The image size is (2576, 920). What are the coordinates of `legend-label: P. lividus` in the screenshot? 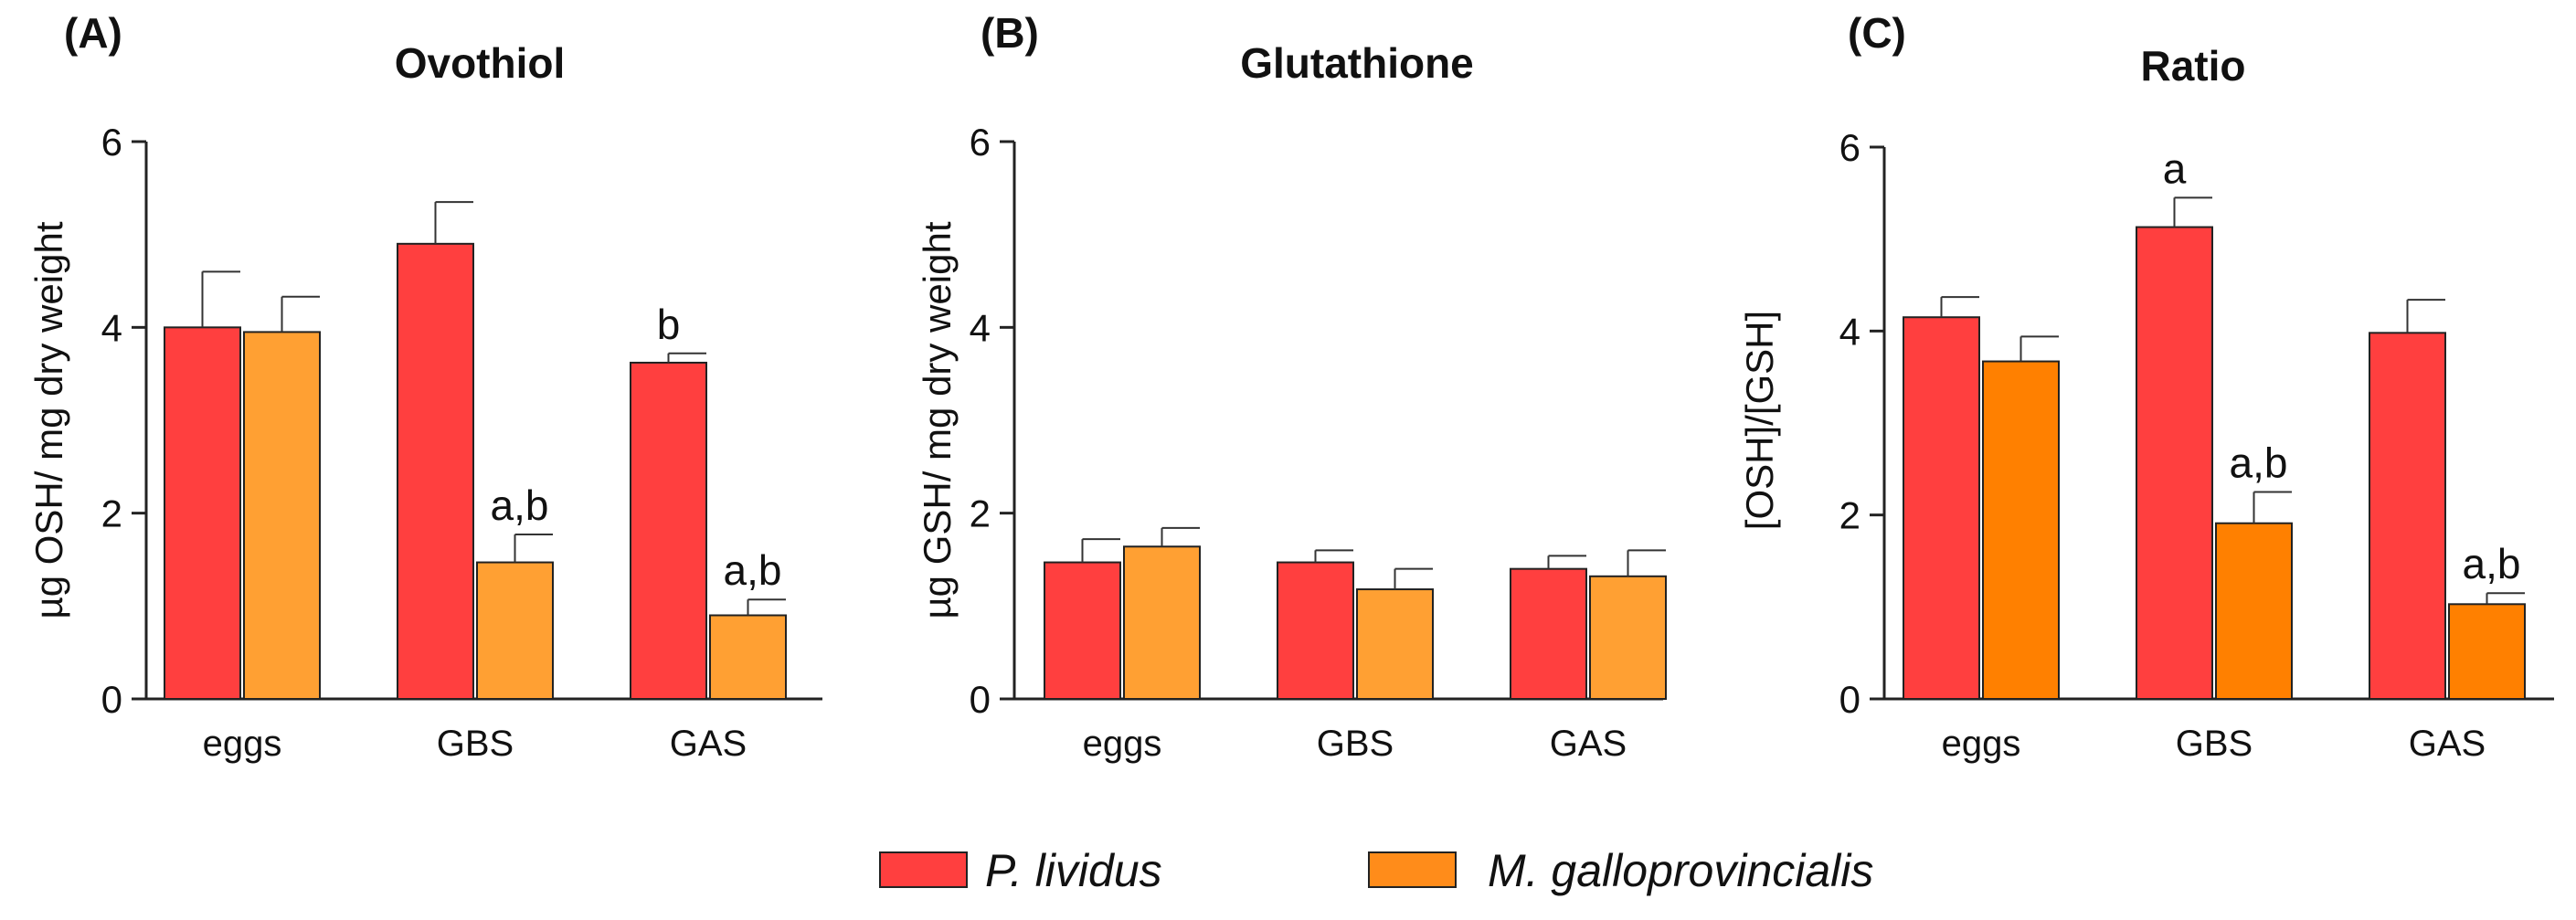 It's located at (1073, 870).